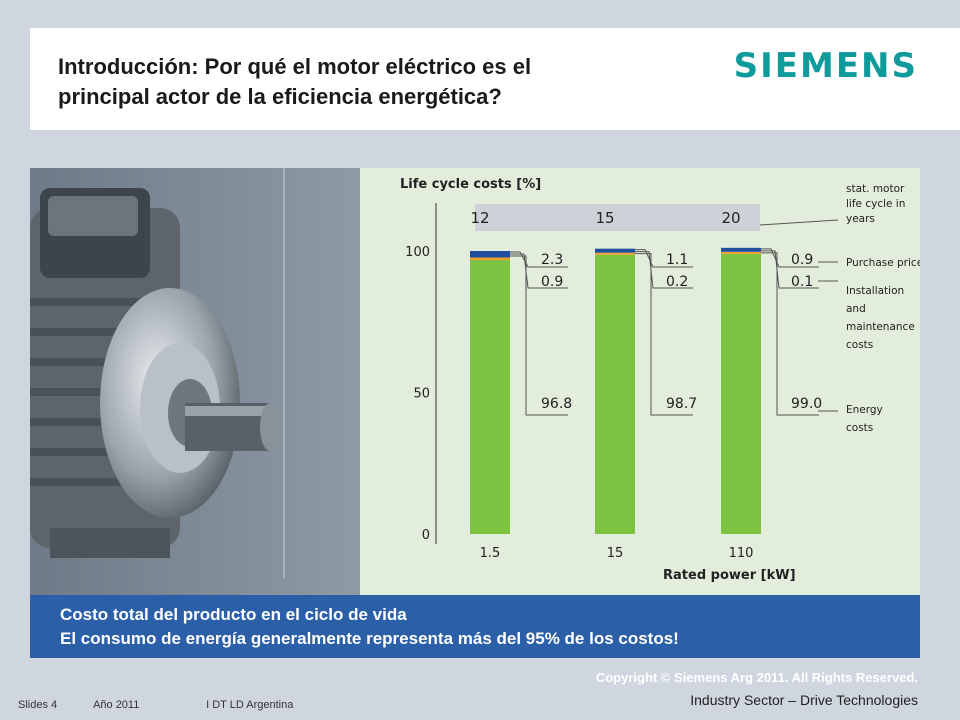 This screenshot has height=720, width=960. I want to click on siemens-logo: SIEMENS, so click(825, 66).